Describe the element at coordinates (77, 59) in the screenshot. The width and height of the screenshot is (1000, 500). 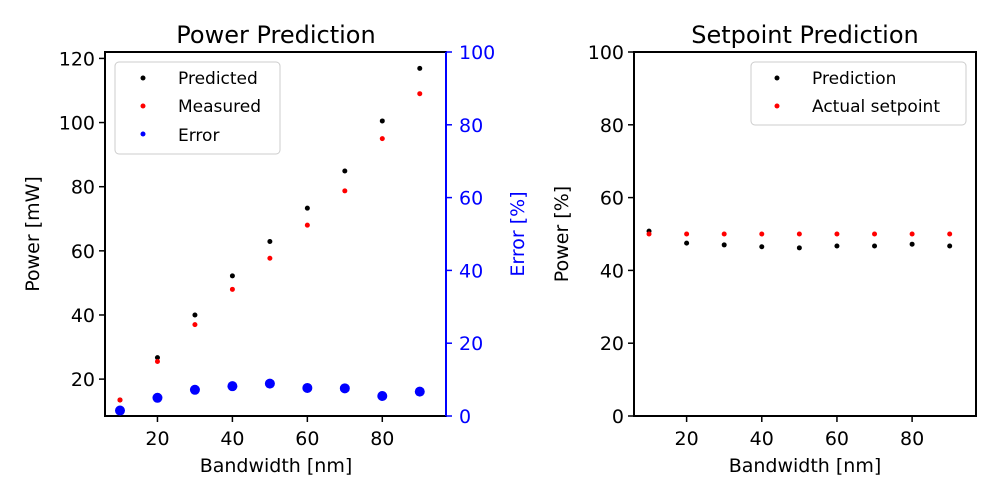
I see `y-tick-label: 120` at that location.